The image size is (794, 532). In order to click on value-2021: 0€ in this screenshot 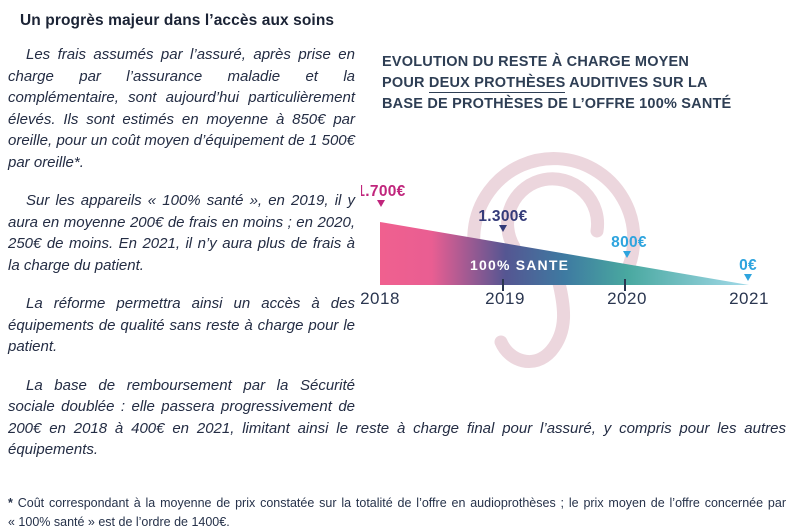, I will do `click(748, 265)`.